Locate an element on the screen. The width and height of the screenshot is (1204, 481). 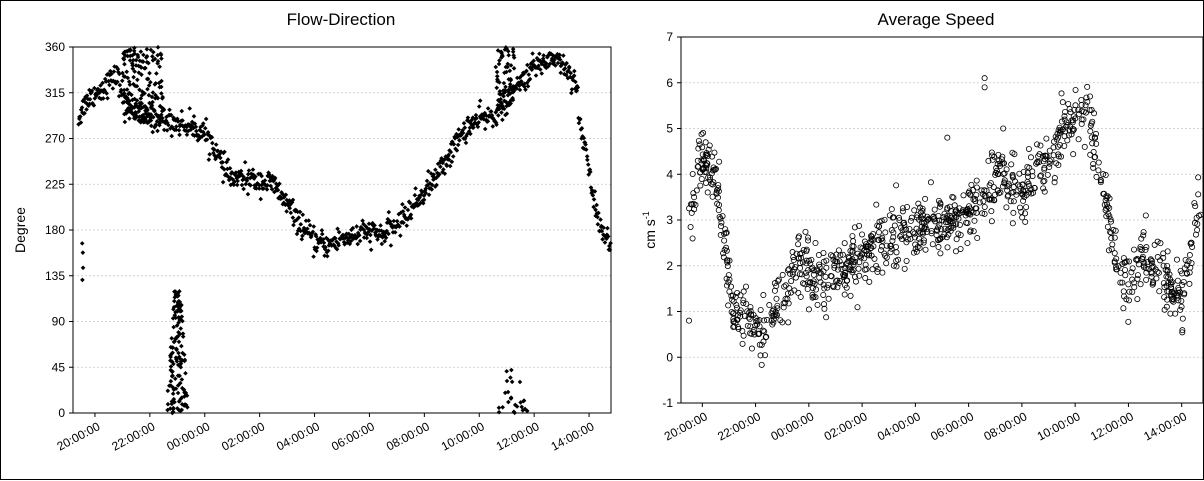
y-tick-label: 3 is located at coordinates (669, 220).